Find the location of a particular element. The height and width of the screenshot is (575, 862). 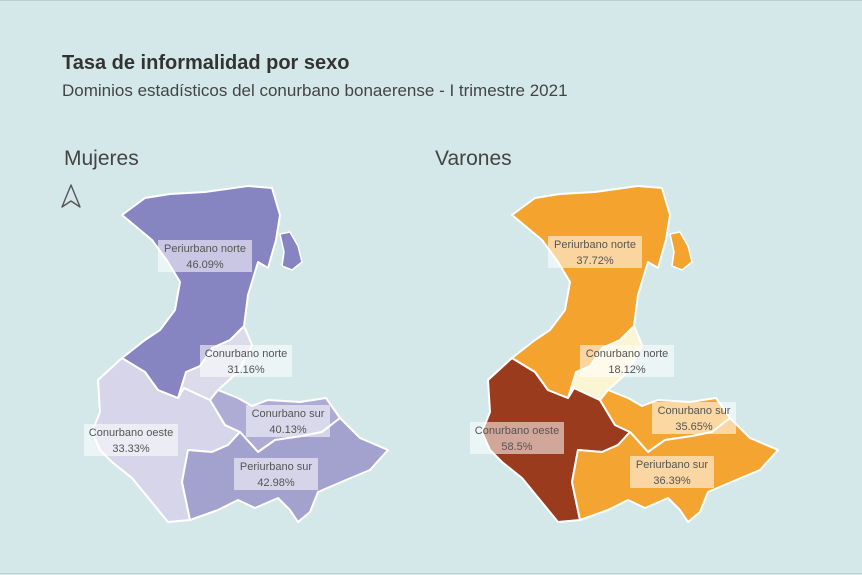

region-value: 37.72% is located at coordinates (595, 261).